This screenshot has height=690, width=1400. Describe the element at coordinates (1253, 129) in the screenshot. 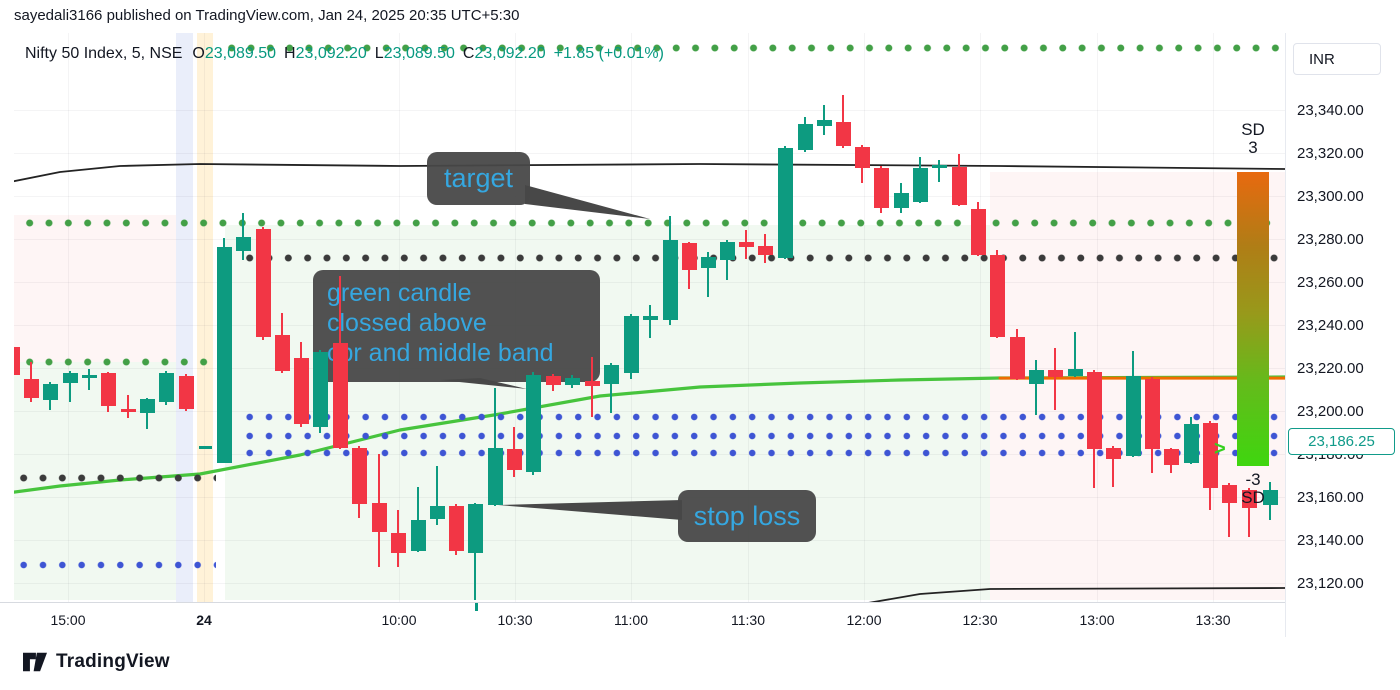

I see `sd-label-sd: SD` at that location.